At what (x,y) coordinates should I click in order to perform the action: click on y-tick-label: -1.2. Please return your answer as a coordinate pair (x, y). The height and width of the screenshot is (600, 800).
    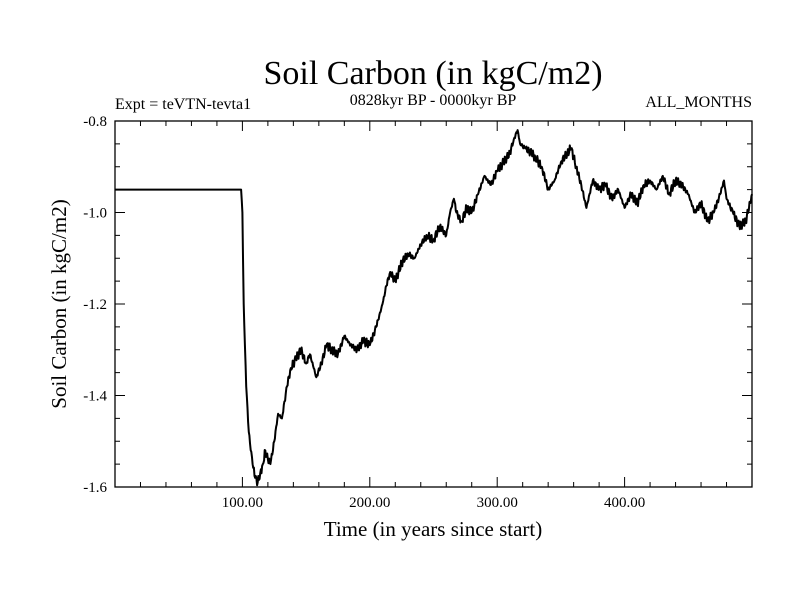
    Looking at the image, I should click on (95, 305).